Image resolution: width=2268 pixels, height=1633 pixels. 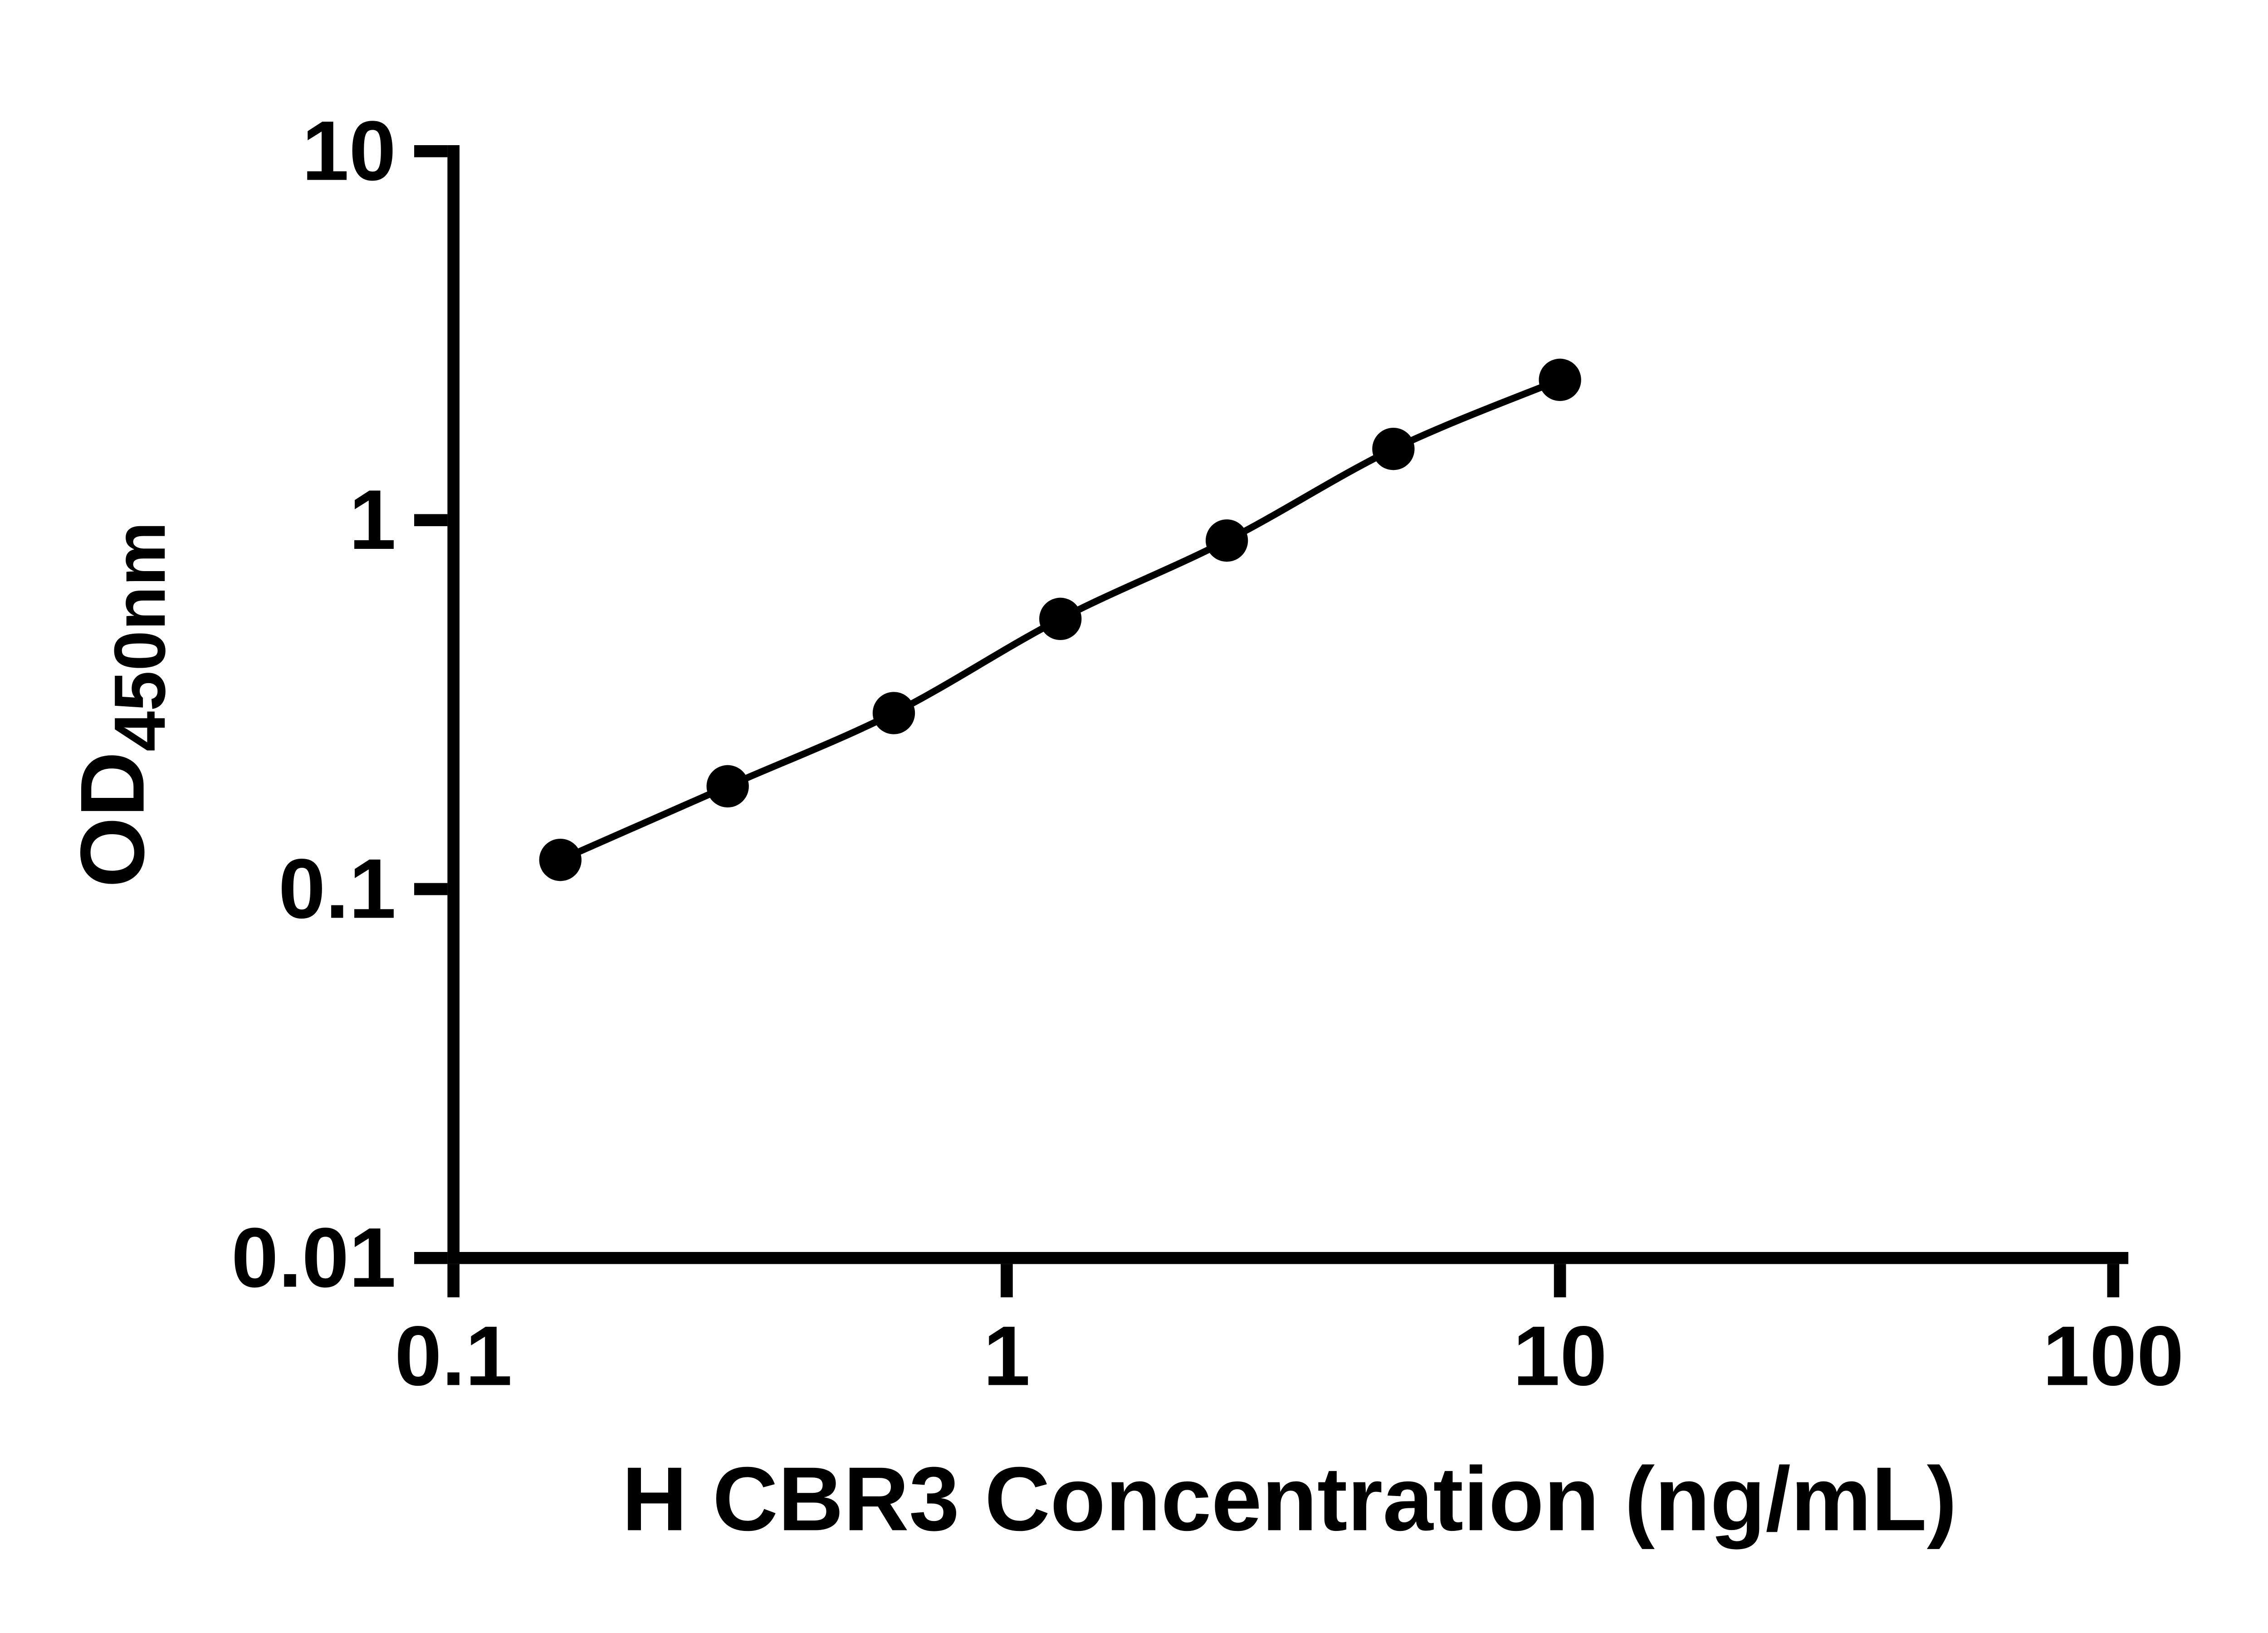 What do you see at coordinates (1007, 1355) in the screenshot?
I see `x-tick-label: 1` at bounding box center [1007, 1355].